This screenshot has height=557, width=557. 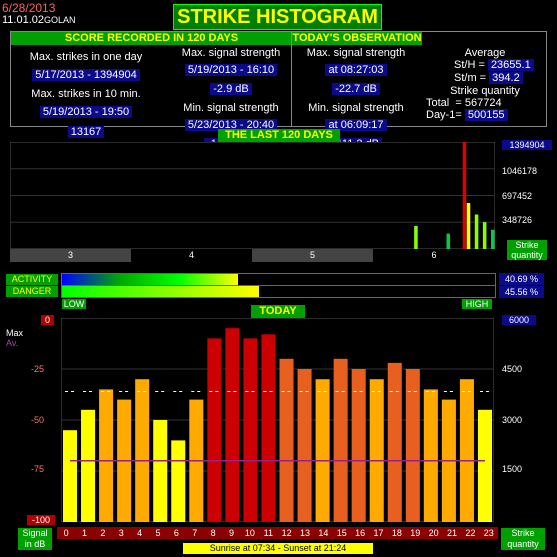 What do you see at coordinates (176, 533) in the screenshot?
I see `hour-label: 6` at bounding box center [176, 533].